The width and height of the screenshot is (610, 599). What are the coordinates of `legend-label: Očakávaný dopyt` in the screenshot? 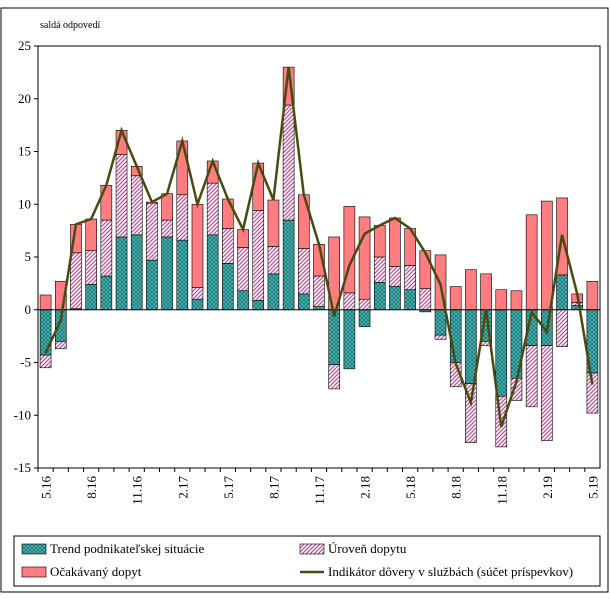 It's located at (96, 571).